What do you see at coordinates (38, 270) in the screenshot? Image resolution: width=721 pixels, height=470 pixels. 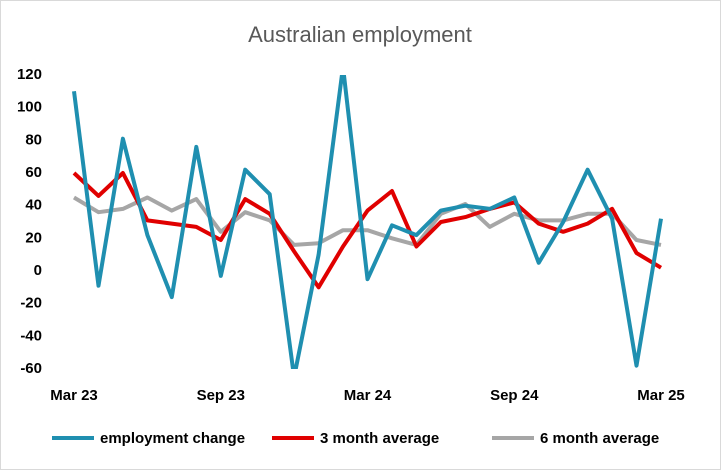 I see `y-tick-label: 0` at bounding box center [38, 270].